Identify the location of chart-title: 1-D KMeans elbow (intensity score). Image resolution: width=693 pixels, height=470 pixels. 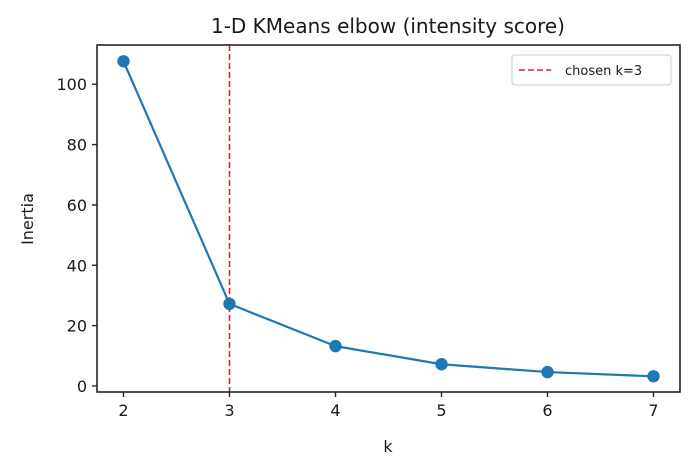
(388, 26).